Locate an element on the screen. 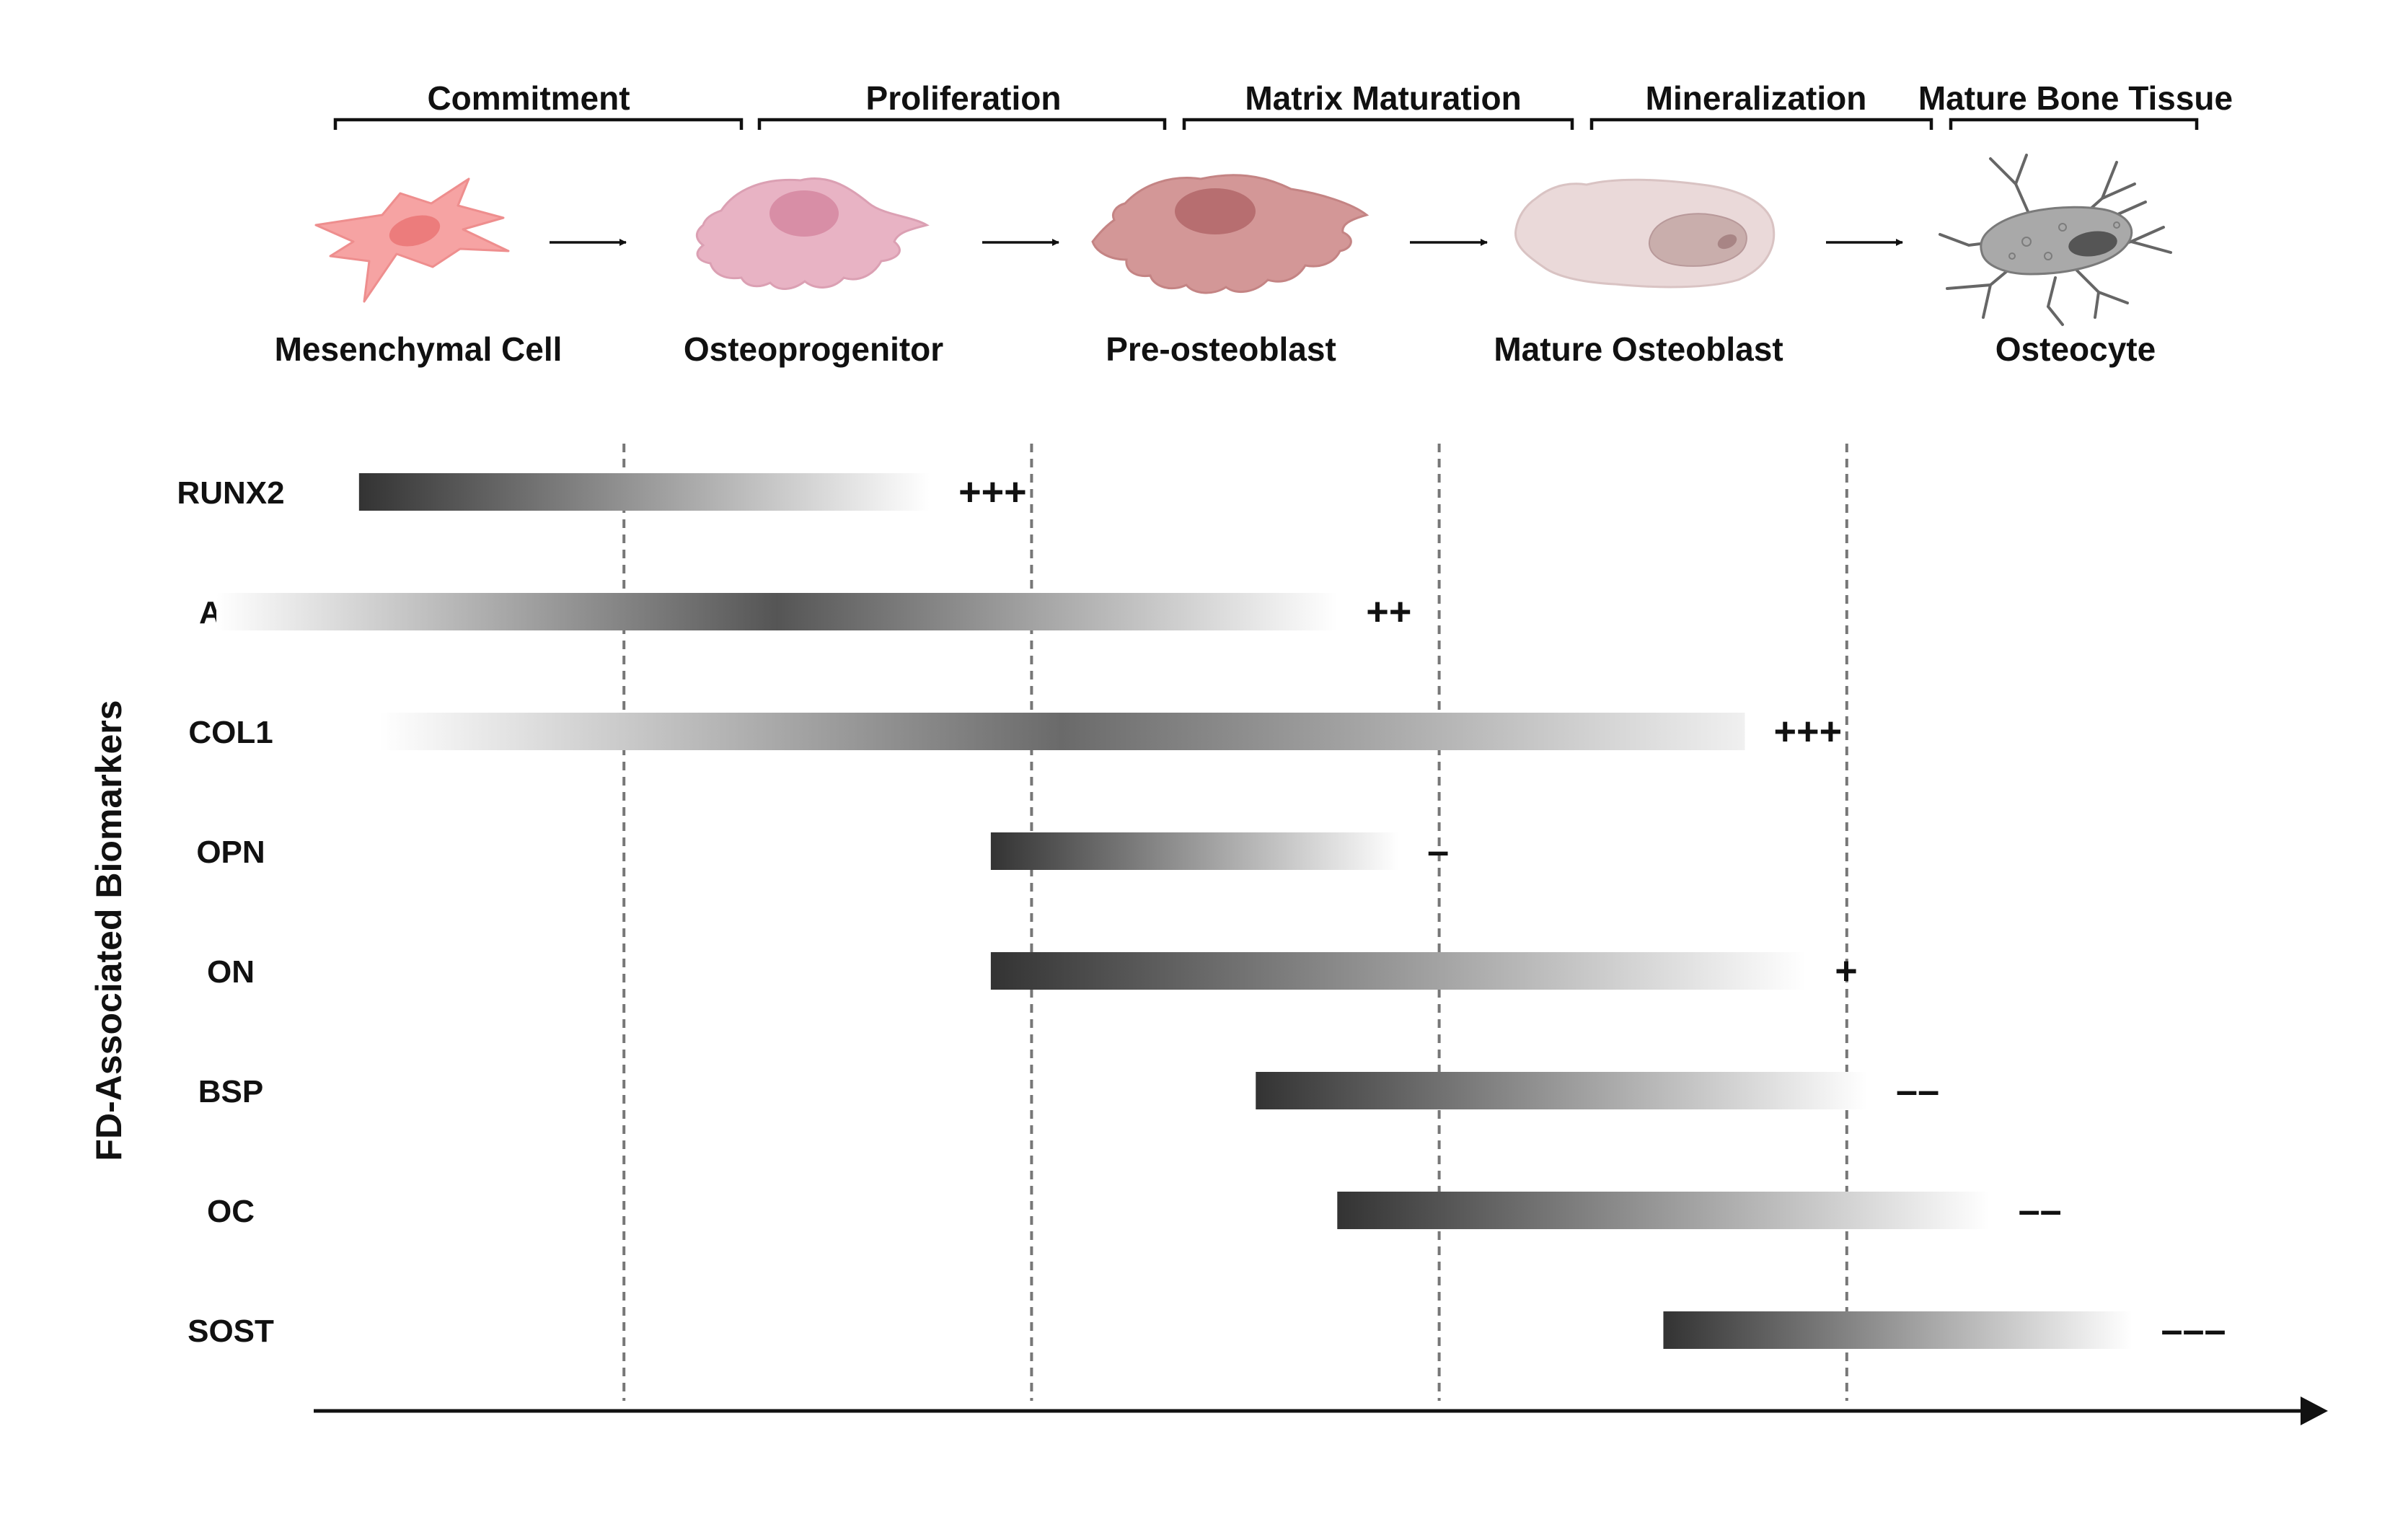 The width and height of the screenshot is (2408, 1522). cell-label: Mesenchymal Cell is located at coordinates (419, 349).